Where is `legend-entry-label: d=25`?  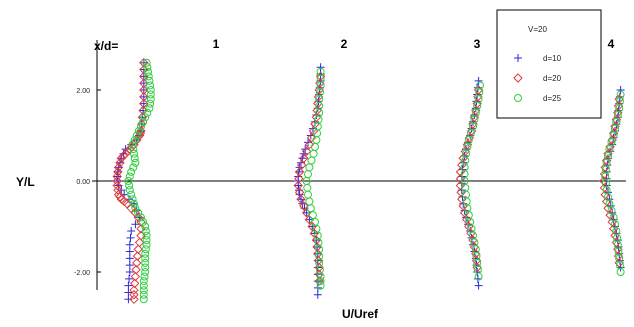 legend-entry-label: d=25 is located at coordinates (552, 98).